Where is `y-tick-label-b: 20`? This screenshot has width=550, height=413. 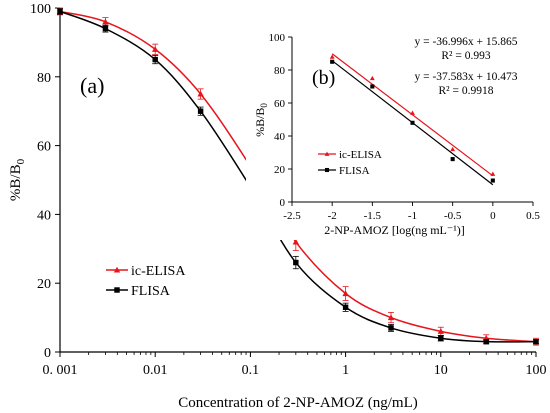 y-tick-label-b: 20 is located at coordinates (280, 170).